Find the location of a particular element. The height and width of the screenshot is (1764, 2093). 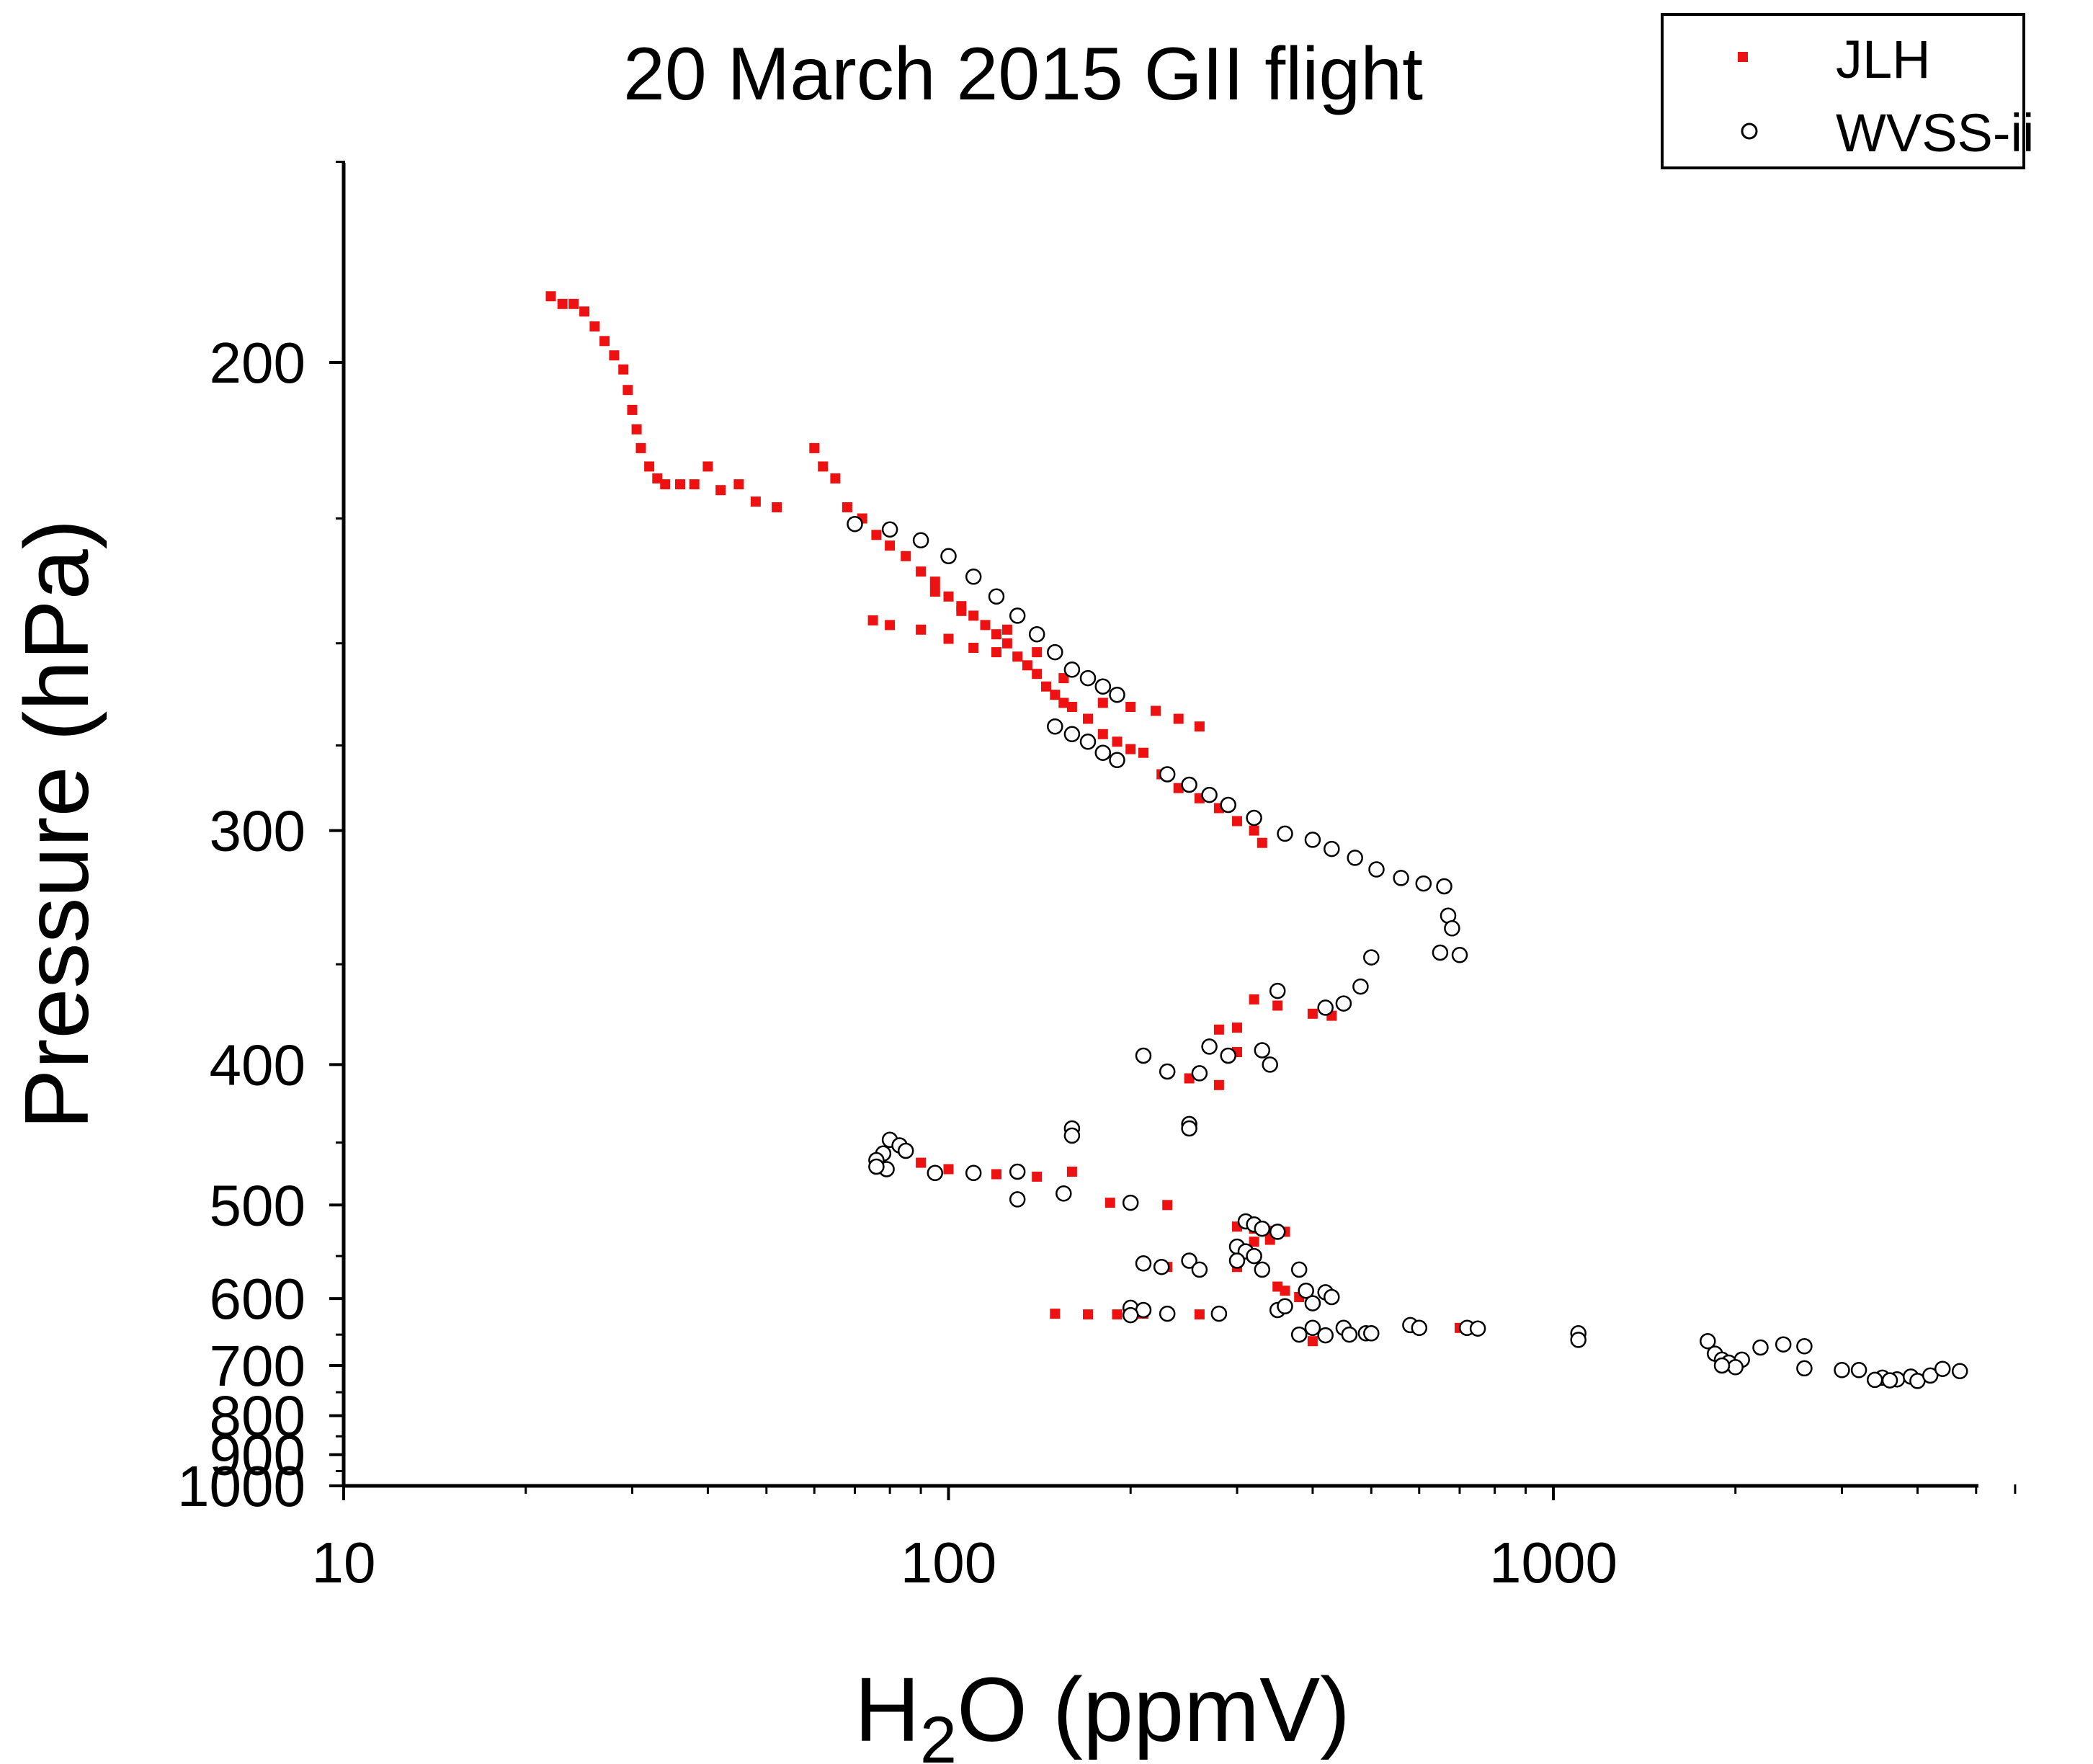

x-axis-title-base: H is located at coordinates (887, 1709).